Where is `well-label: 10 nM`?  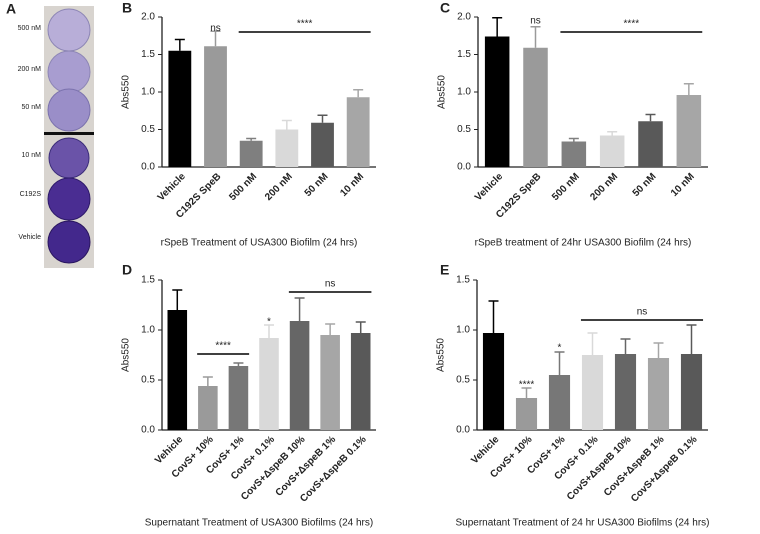
well-label: 10 nM is located at coordinates (32, 155).